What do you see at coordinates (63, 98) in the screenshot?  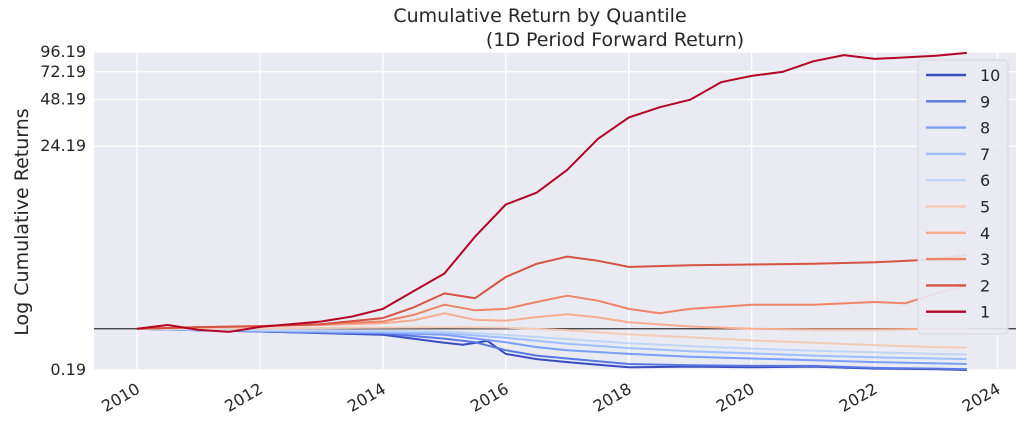 I see `y-tick-label: 48.19` at bounding box center [63, 98].